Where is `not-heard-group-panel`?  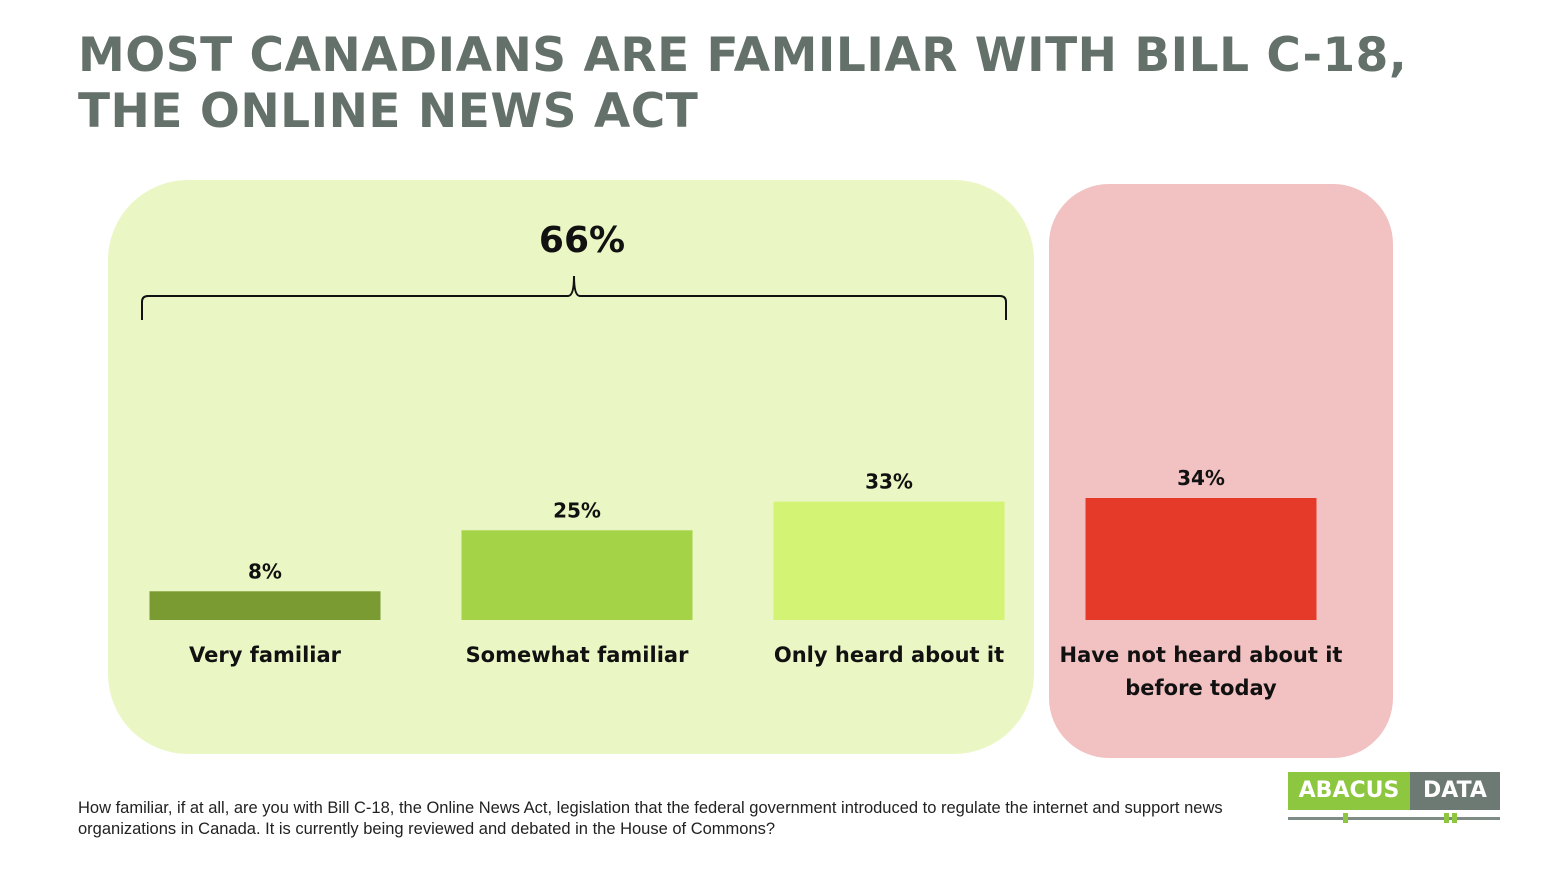 not-heard-group-panel is located at coordinates (1221, 471).